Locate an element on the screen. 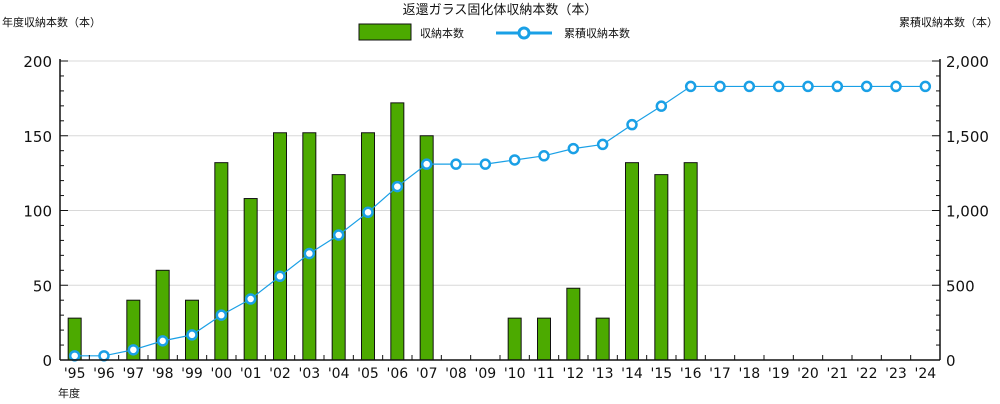 Image resolution: width=1000 pixels, height=404 pixels. right-tick-label: 2,000 is located at coordinates (967, 62).